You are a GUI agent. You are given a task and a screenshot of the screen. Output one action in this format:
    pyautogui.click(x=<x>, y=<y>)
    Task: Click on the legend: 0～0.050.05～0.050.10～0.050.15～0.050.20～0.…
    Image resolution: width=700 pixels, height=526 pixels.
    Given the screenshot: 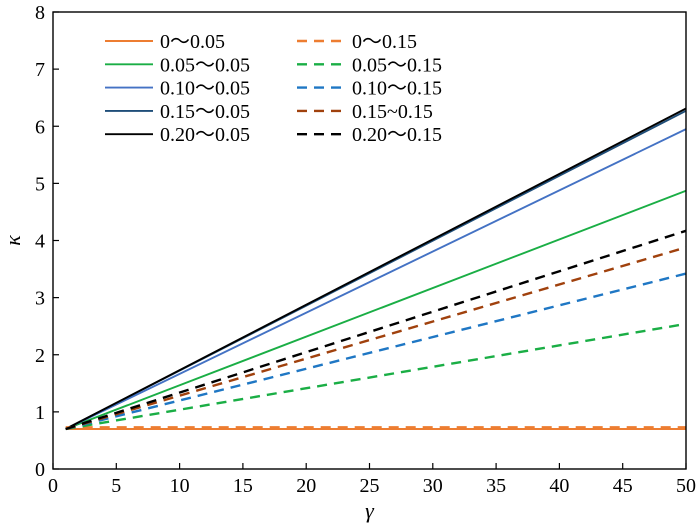 What is the action you would take?
    pyautogui.click(x=273, y=88)
    